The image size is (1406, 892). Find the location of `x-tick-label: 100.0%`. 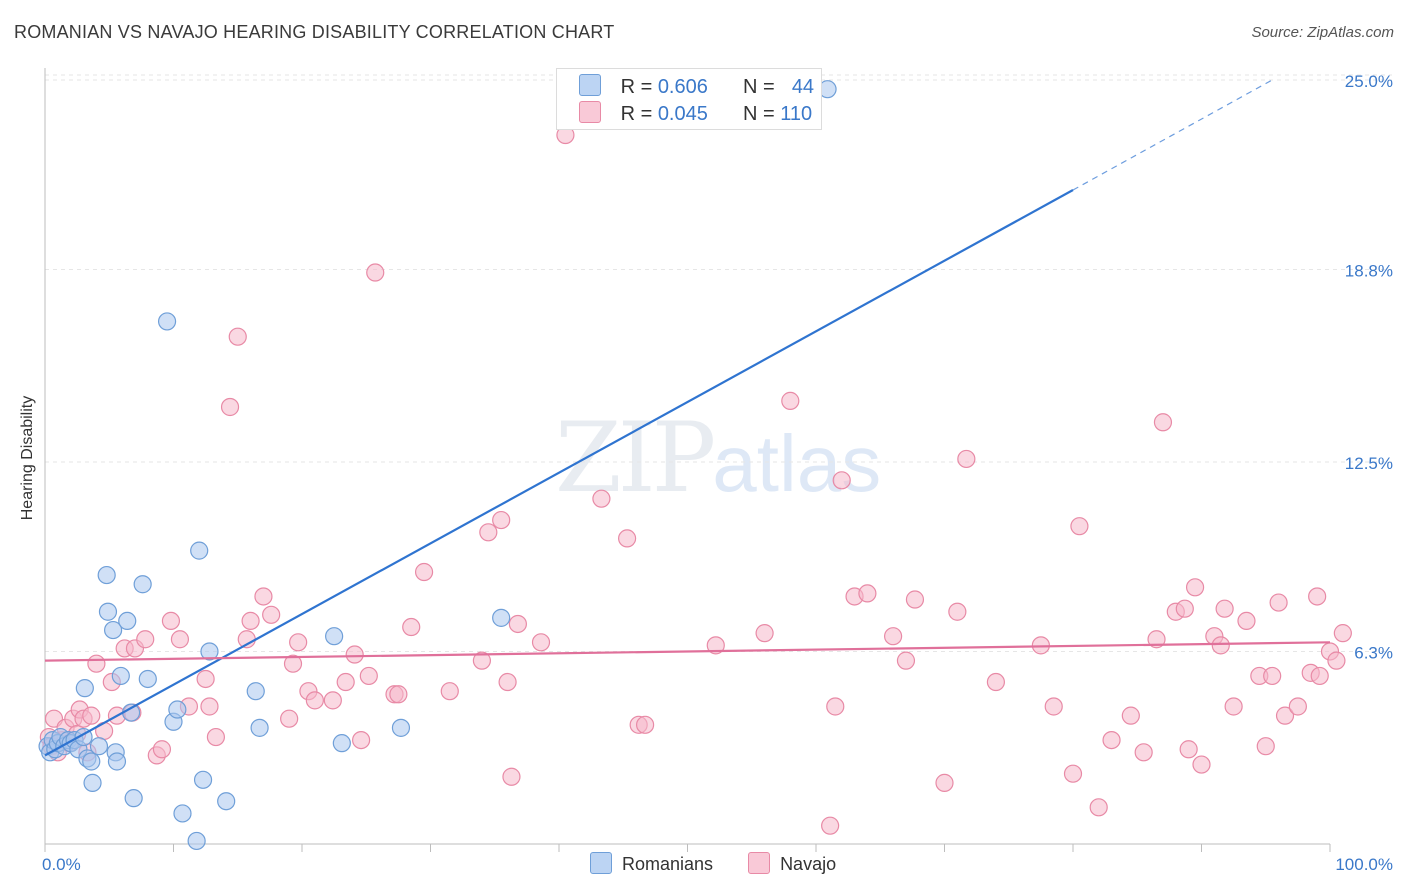

x-tick-label: 100.0% is located at coordinates (1364, 864).